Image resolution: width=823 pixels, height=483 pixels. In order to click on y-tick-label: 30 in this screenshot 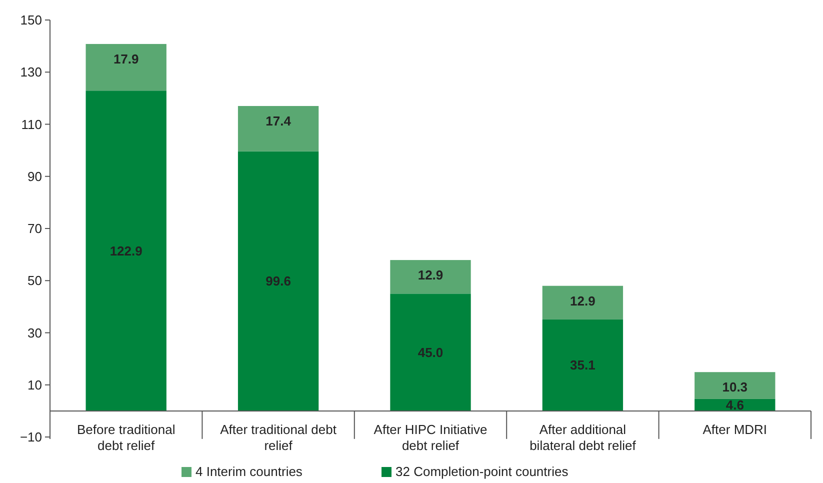, I will do `click(35, 332)`.